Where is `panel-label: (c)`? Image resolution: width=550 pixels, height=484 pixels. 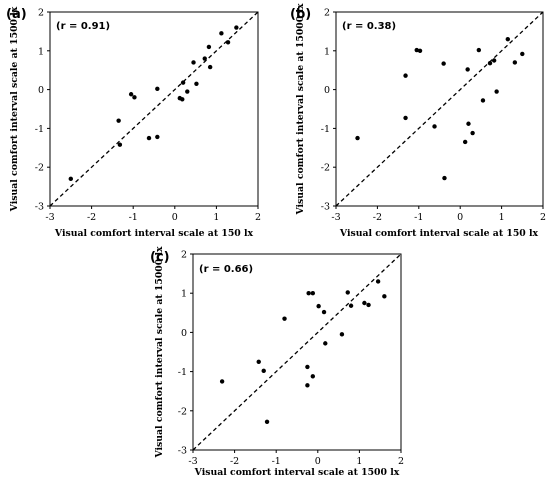
panel-label: (c) is located at coordinates (160, 257).